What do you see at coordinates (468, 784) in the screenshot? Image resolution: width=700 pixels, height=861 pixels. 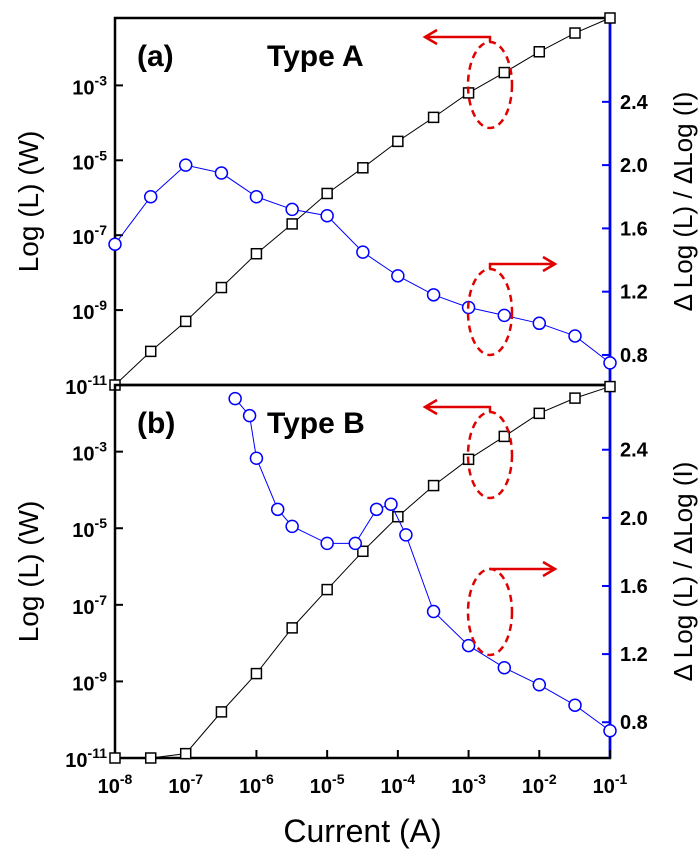 I see `x-tick-label: 10⁻³` at bounding box center [468, 784].